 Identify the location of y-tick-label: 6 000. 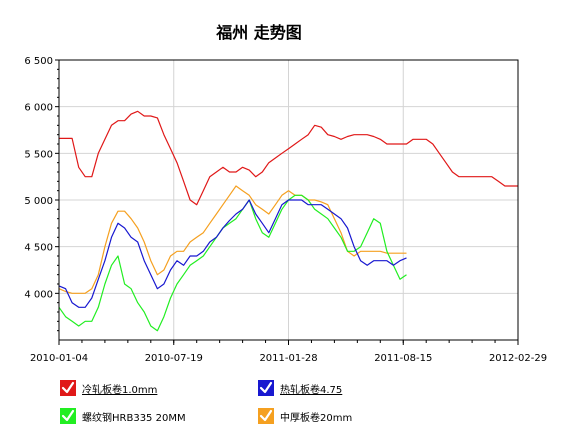
(38, 108).